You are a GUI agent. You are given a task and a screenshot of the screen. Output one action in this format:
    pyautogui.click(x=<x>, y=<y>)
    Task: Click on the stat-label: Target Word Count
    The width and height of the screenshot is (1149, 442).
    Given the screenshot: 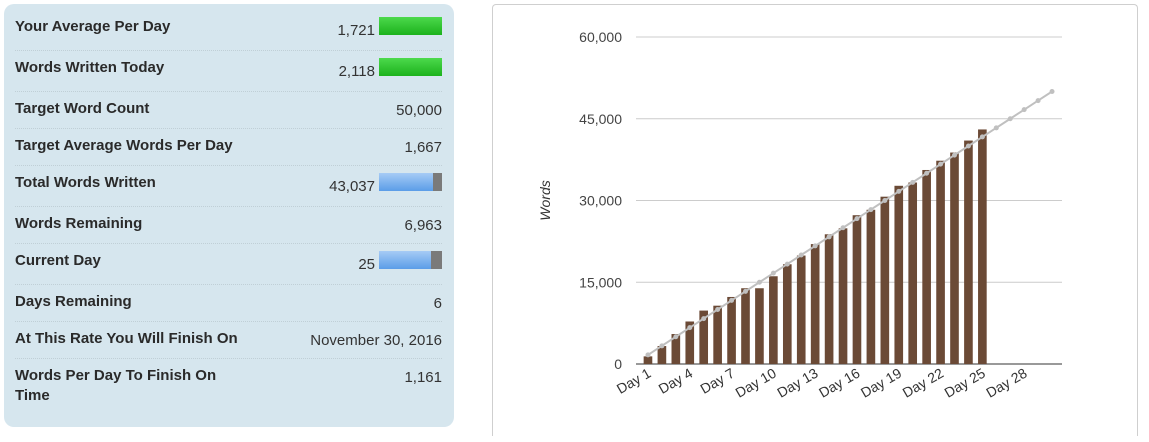 What is the action you would take?
    pyautogui.click(x=82, y=108)
    